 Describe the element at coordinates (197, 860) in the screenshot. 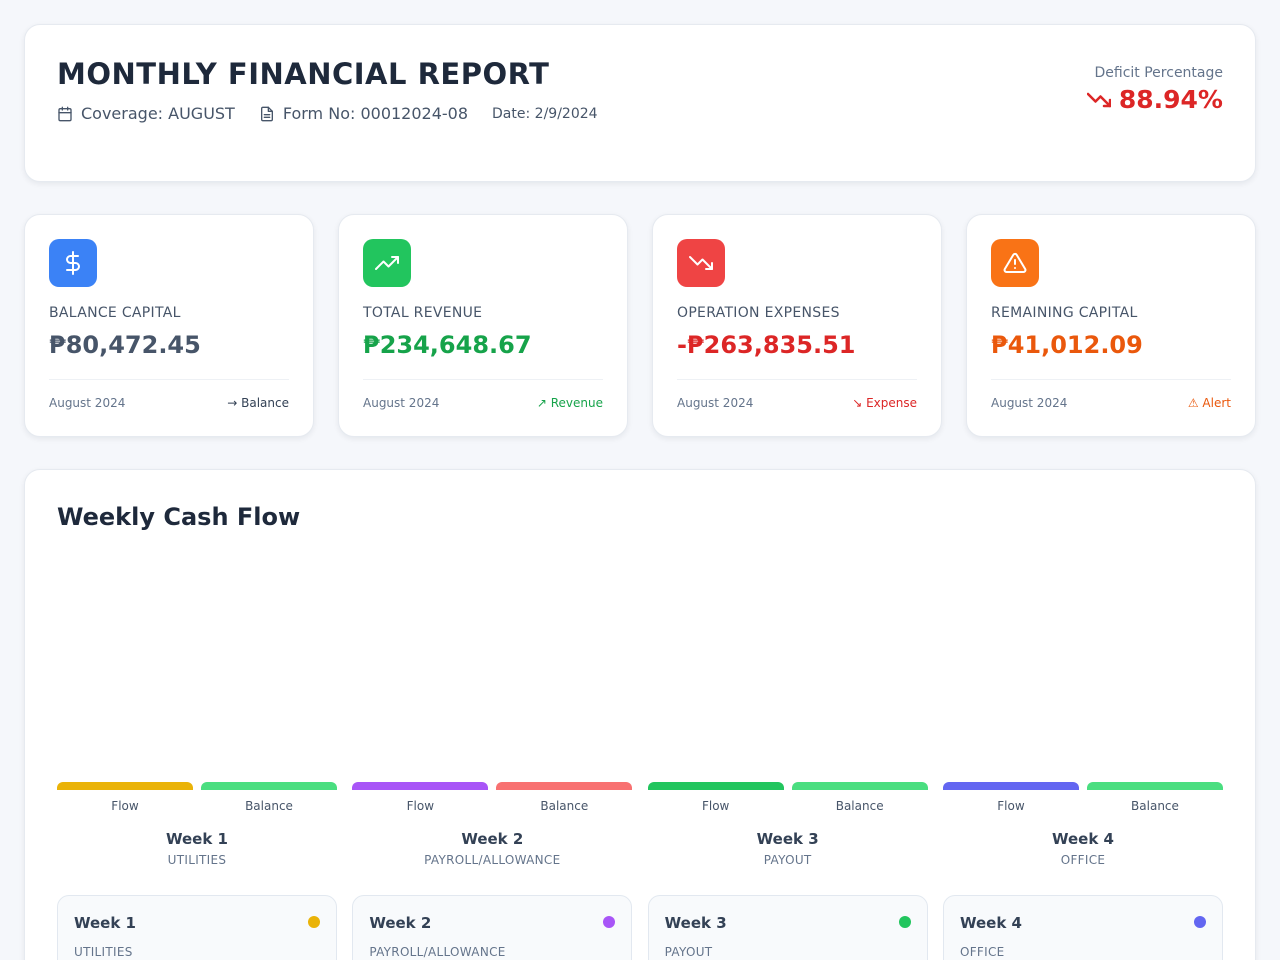

I see `week-category: UTILITIES` at that location.